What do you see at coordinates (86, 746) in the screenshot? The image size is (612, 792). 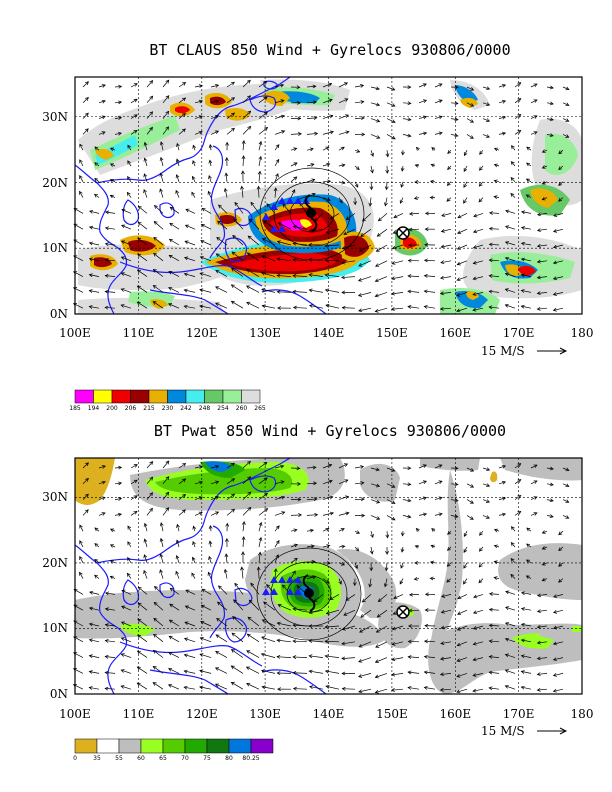 I see `colorbar-swatch` at bounding box center [86, 746].